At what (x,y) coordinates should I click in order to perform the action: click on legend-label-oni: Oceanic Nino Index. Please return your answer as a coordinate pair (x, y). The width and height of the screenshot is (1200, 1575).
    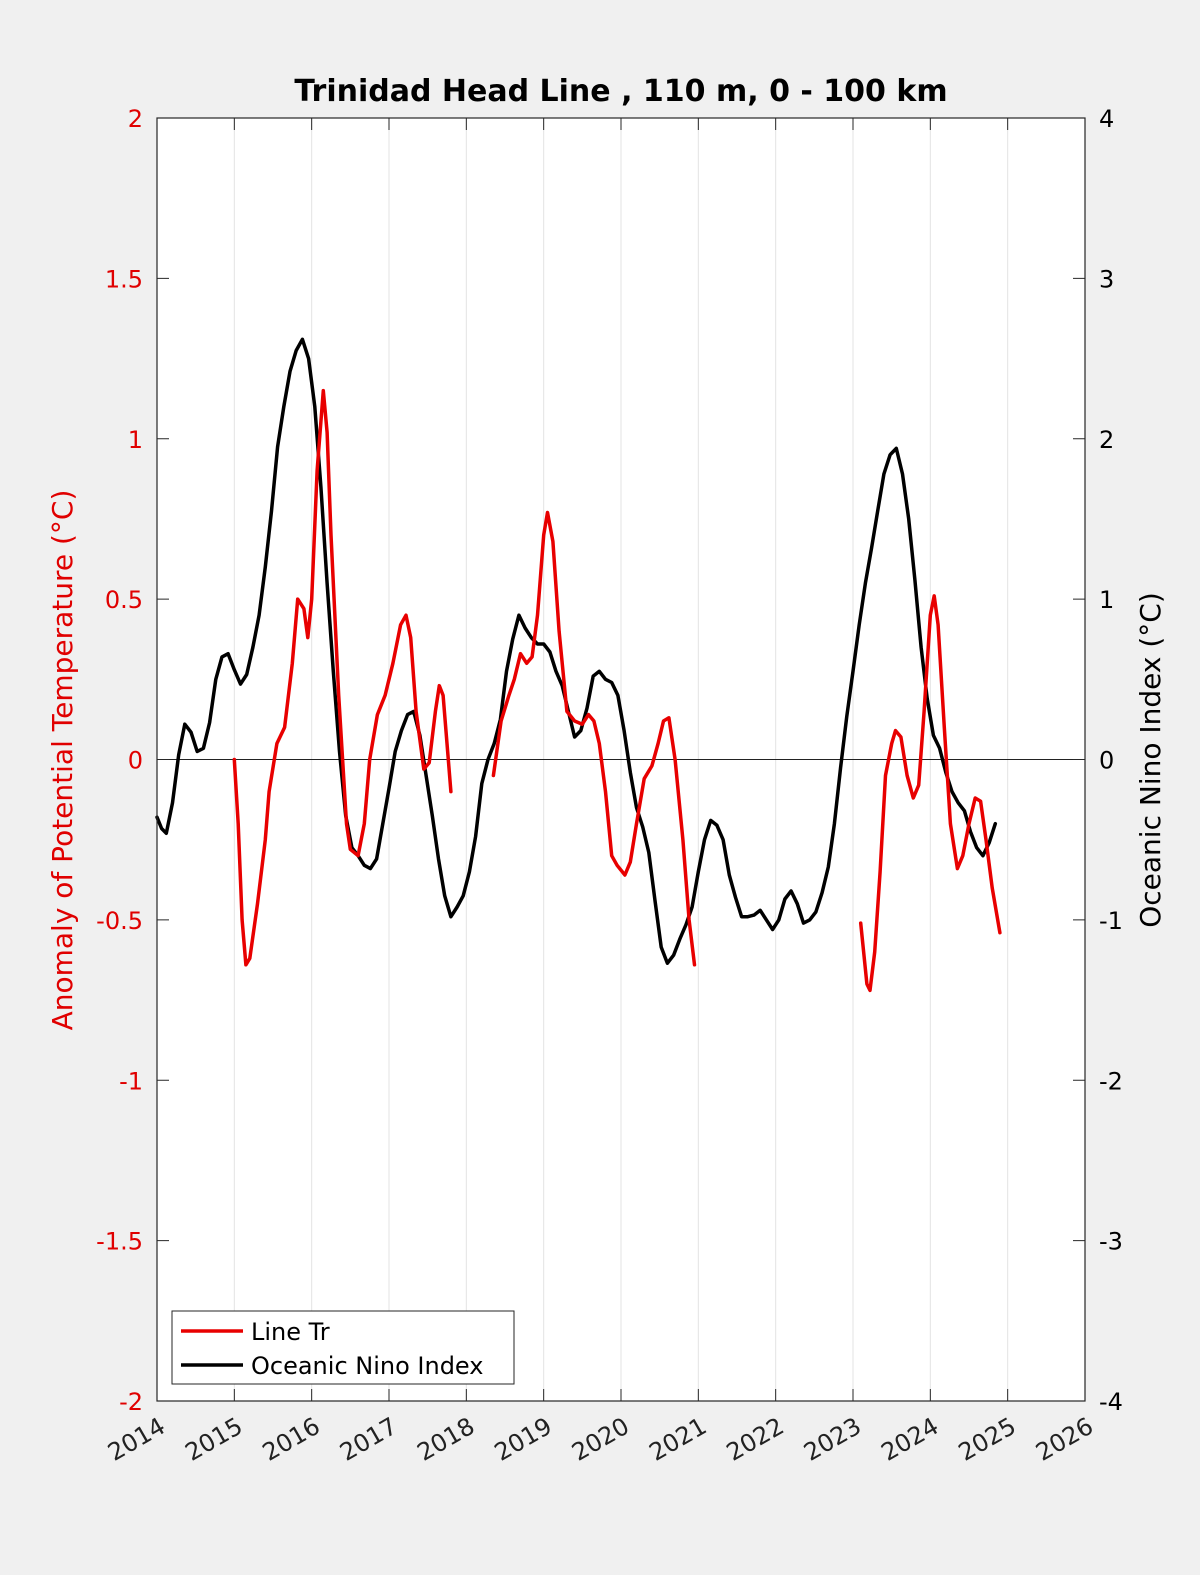
    Looking at the image, I should click on (367, 1366).